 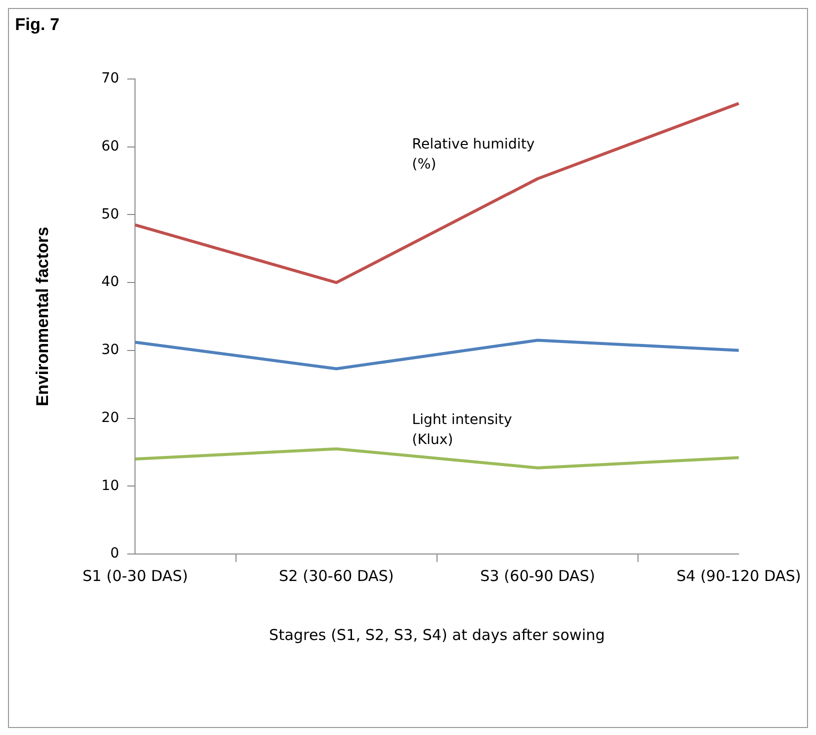 I want to click on x-tick-label: S3 (60-90 DAS), so click(x=538, y=575).